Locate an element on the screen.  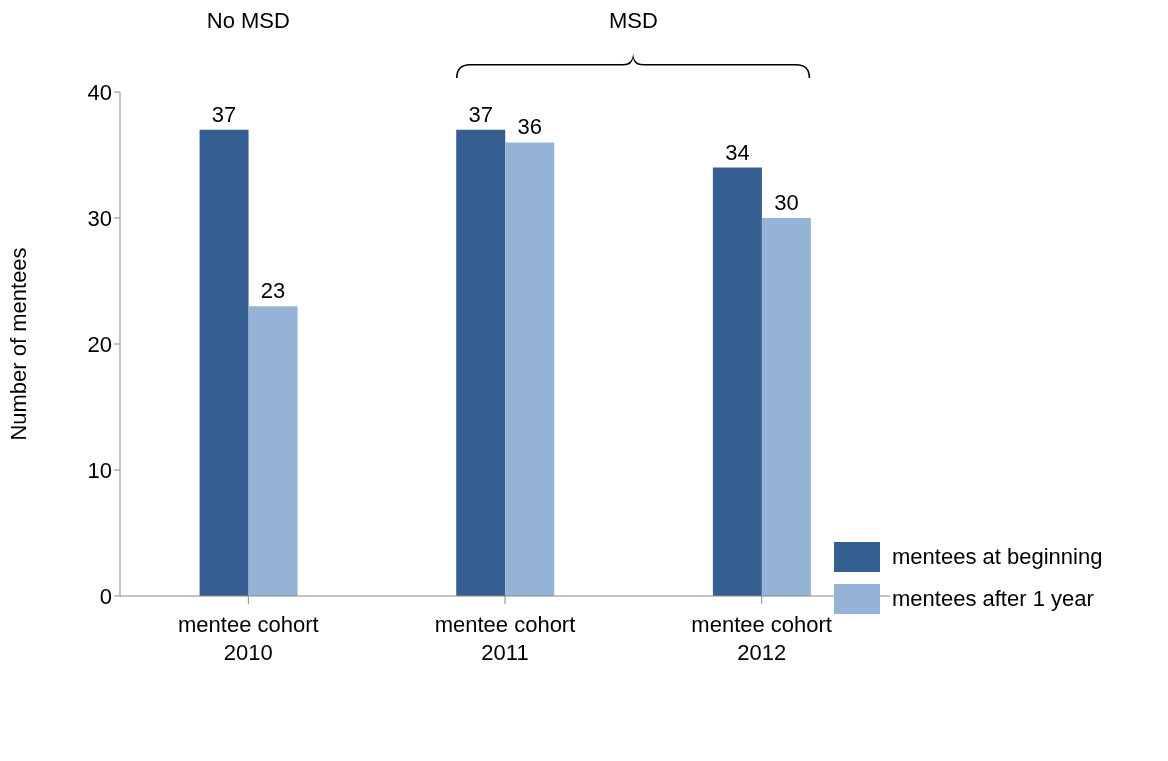
y-tick-label: 10 is located at coordinates (99, 470).